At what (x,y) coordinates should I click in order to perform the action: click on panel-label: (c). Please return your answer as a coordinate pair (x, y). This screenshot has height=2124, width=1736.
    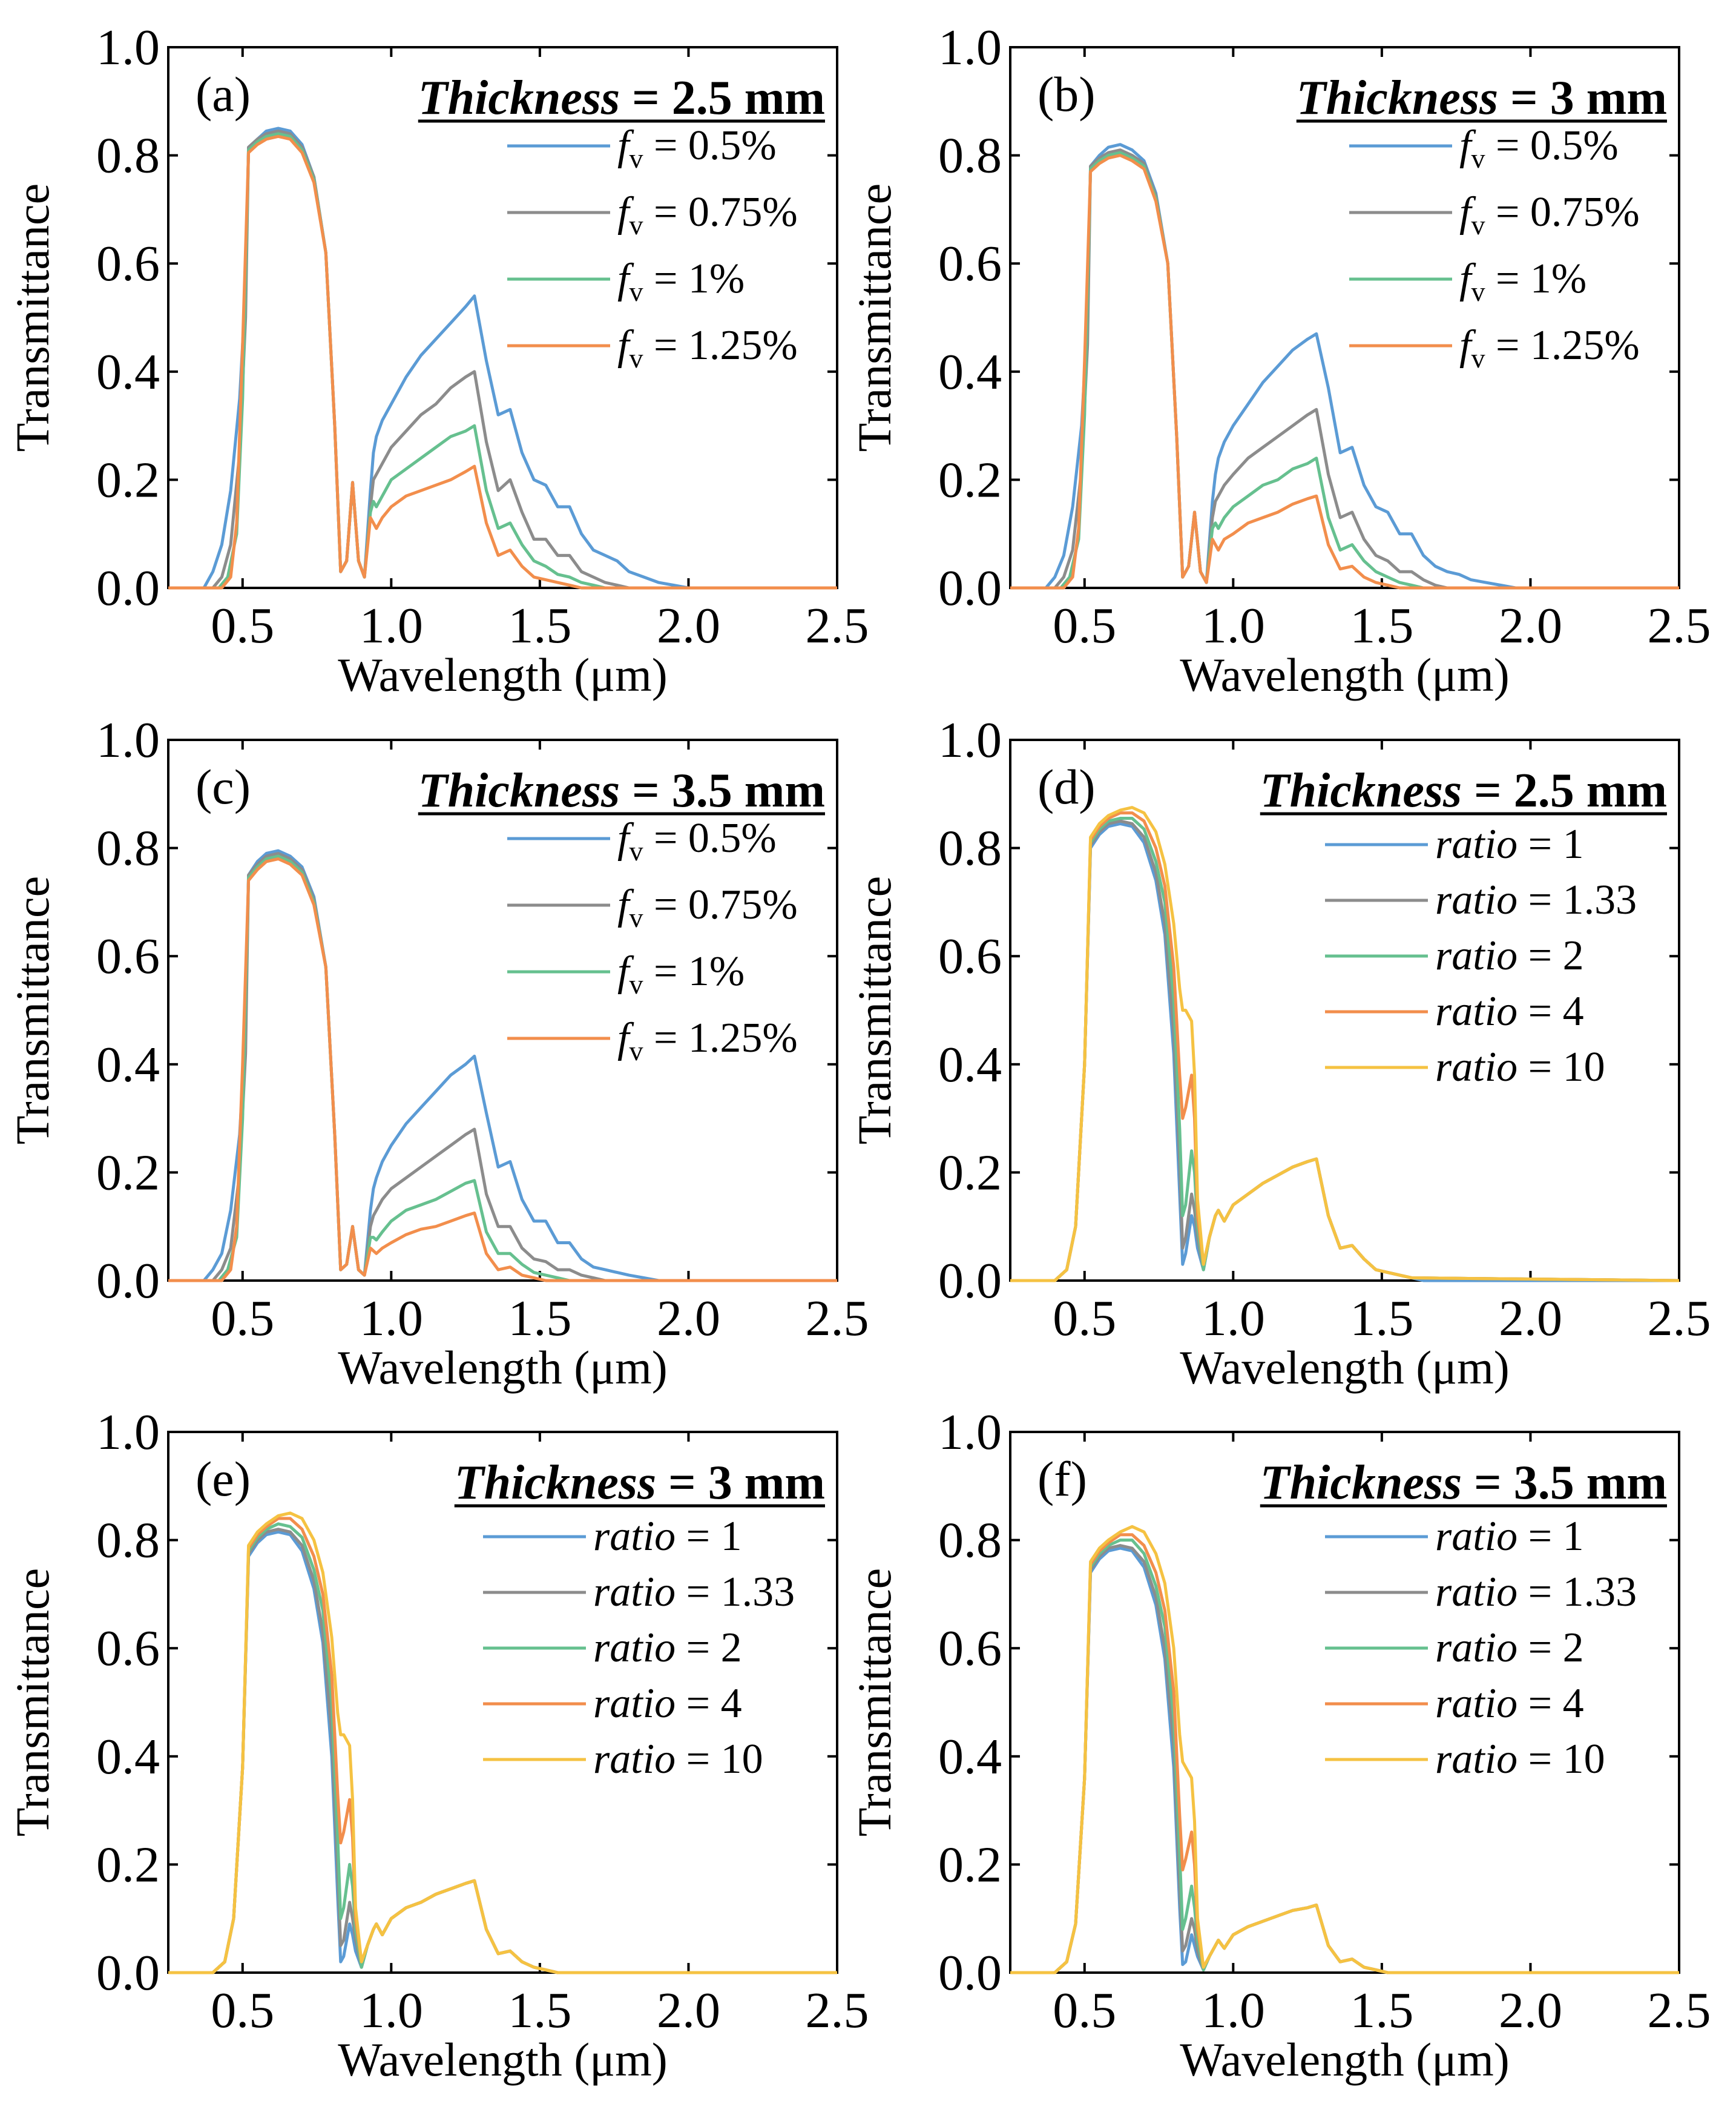
    Looking at the image, I should click on (223, 786).